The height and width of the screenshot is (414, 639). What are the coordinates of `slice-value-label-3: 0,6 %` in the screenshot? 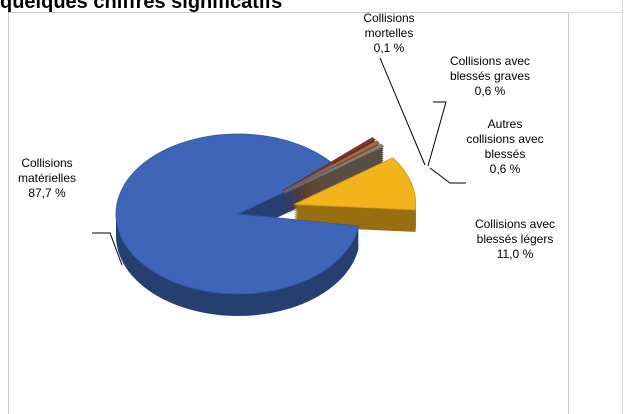 It's located at (505, 169).